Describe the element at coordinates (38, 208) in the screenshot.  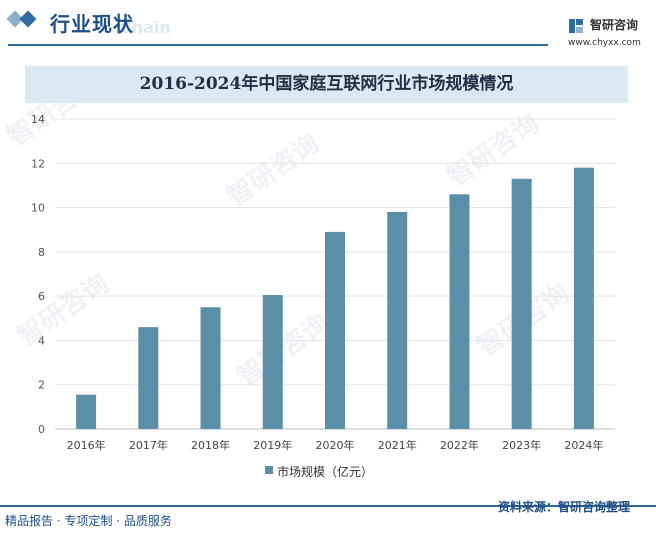
I see `y-tick-label: 10` at that location.